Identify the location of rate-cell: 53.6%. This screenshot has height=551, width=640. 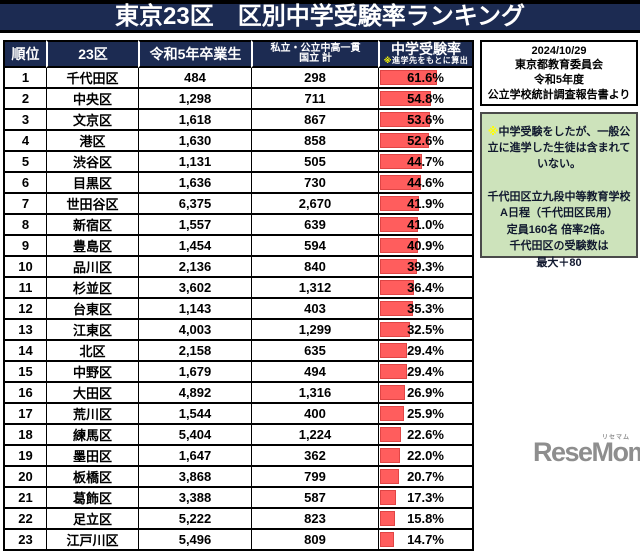
(426, 120).